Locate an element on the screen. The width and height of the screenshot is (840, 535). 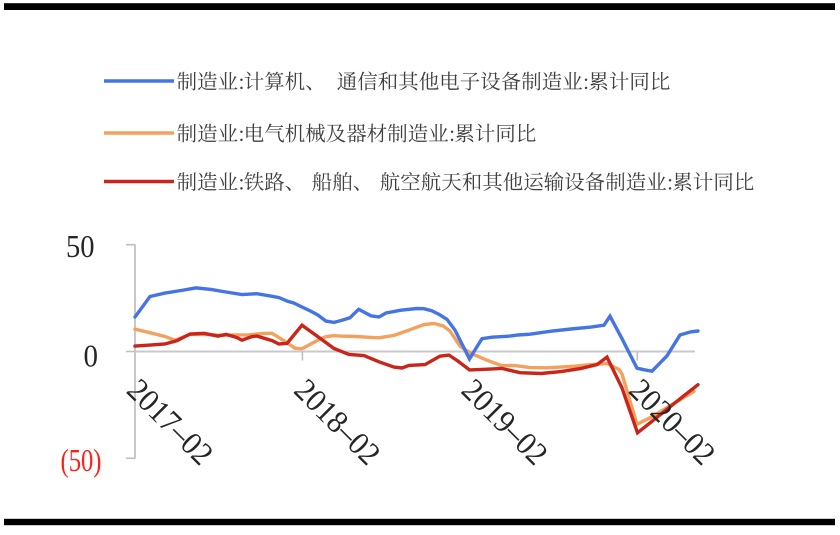
svg-text: 2018–02 is located at coordinates (338, 421).